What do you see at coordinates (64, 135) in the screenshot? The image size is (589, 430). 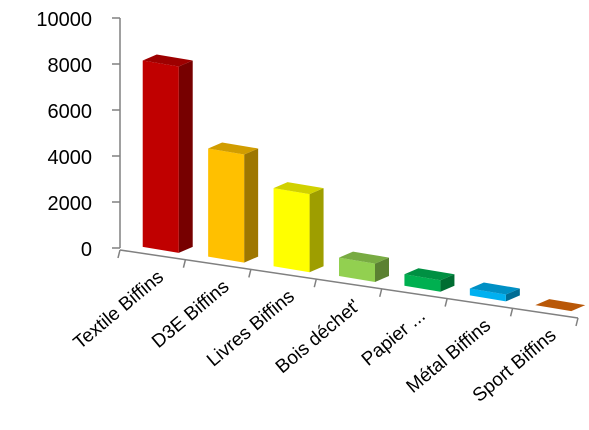 I see `y-tick-labels: 0 2000 4000 6000 8000 10000` at bounding box center [64, 135].